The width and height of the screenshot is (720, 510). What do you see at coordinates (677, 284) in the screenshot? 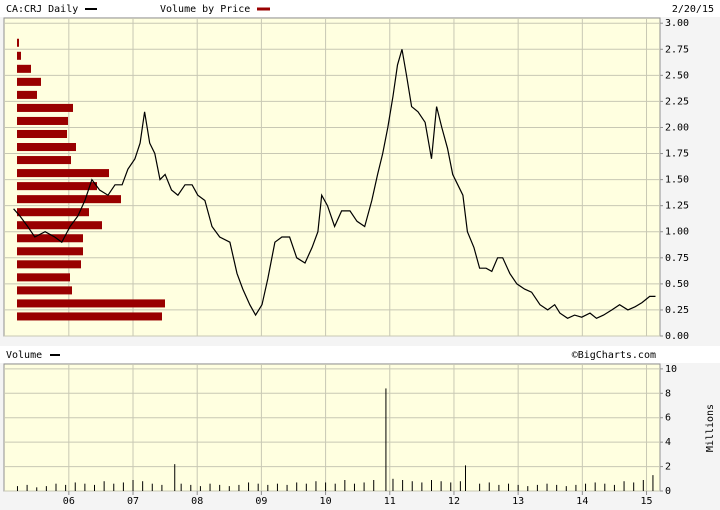
I see `y-tick-label: 0.50` at bounding box center [677, 284].